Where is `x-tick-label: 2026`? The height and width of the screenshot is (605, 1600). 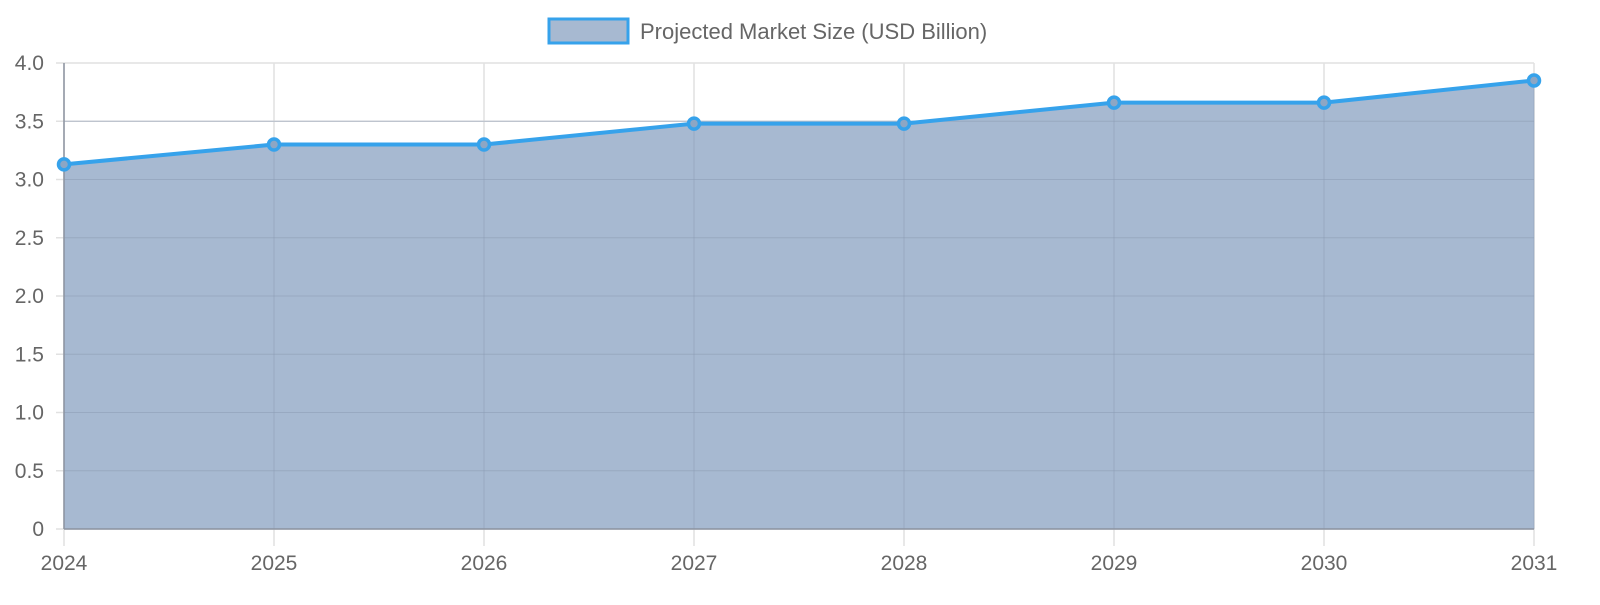
x-tick-label: 2026 is located at coordinates (484, 563).